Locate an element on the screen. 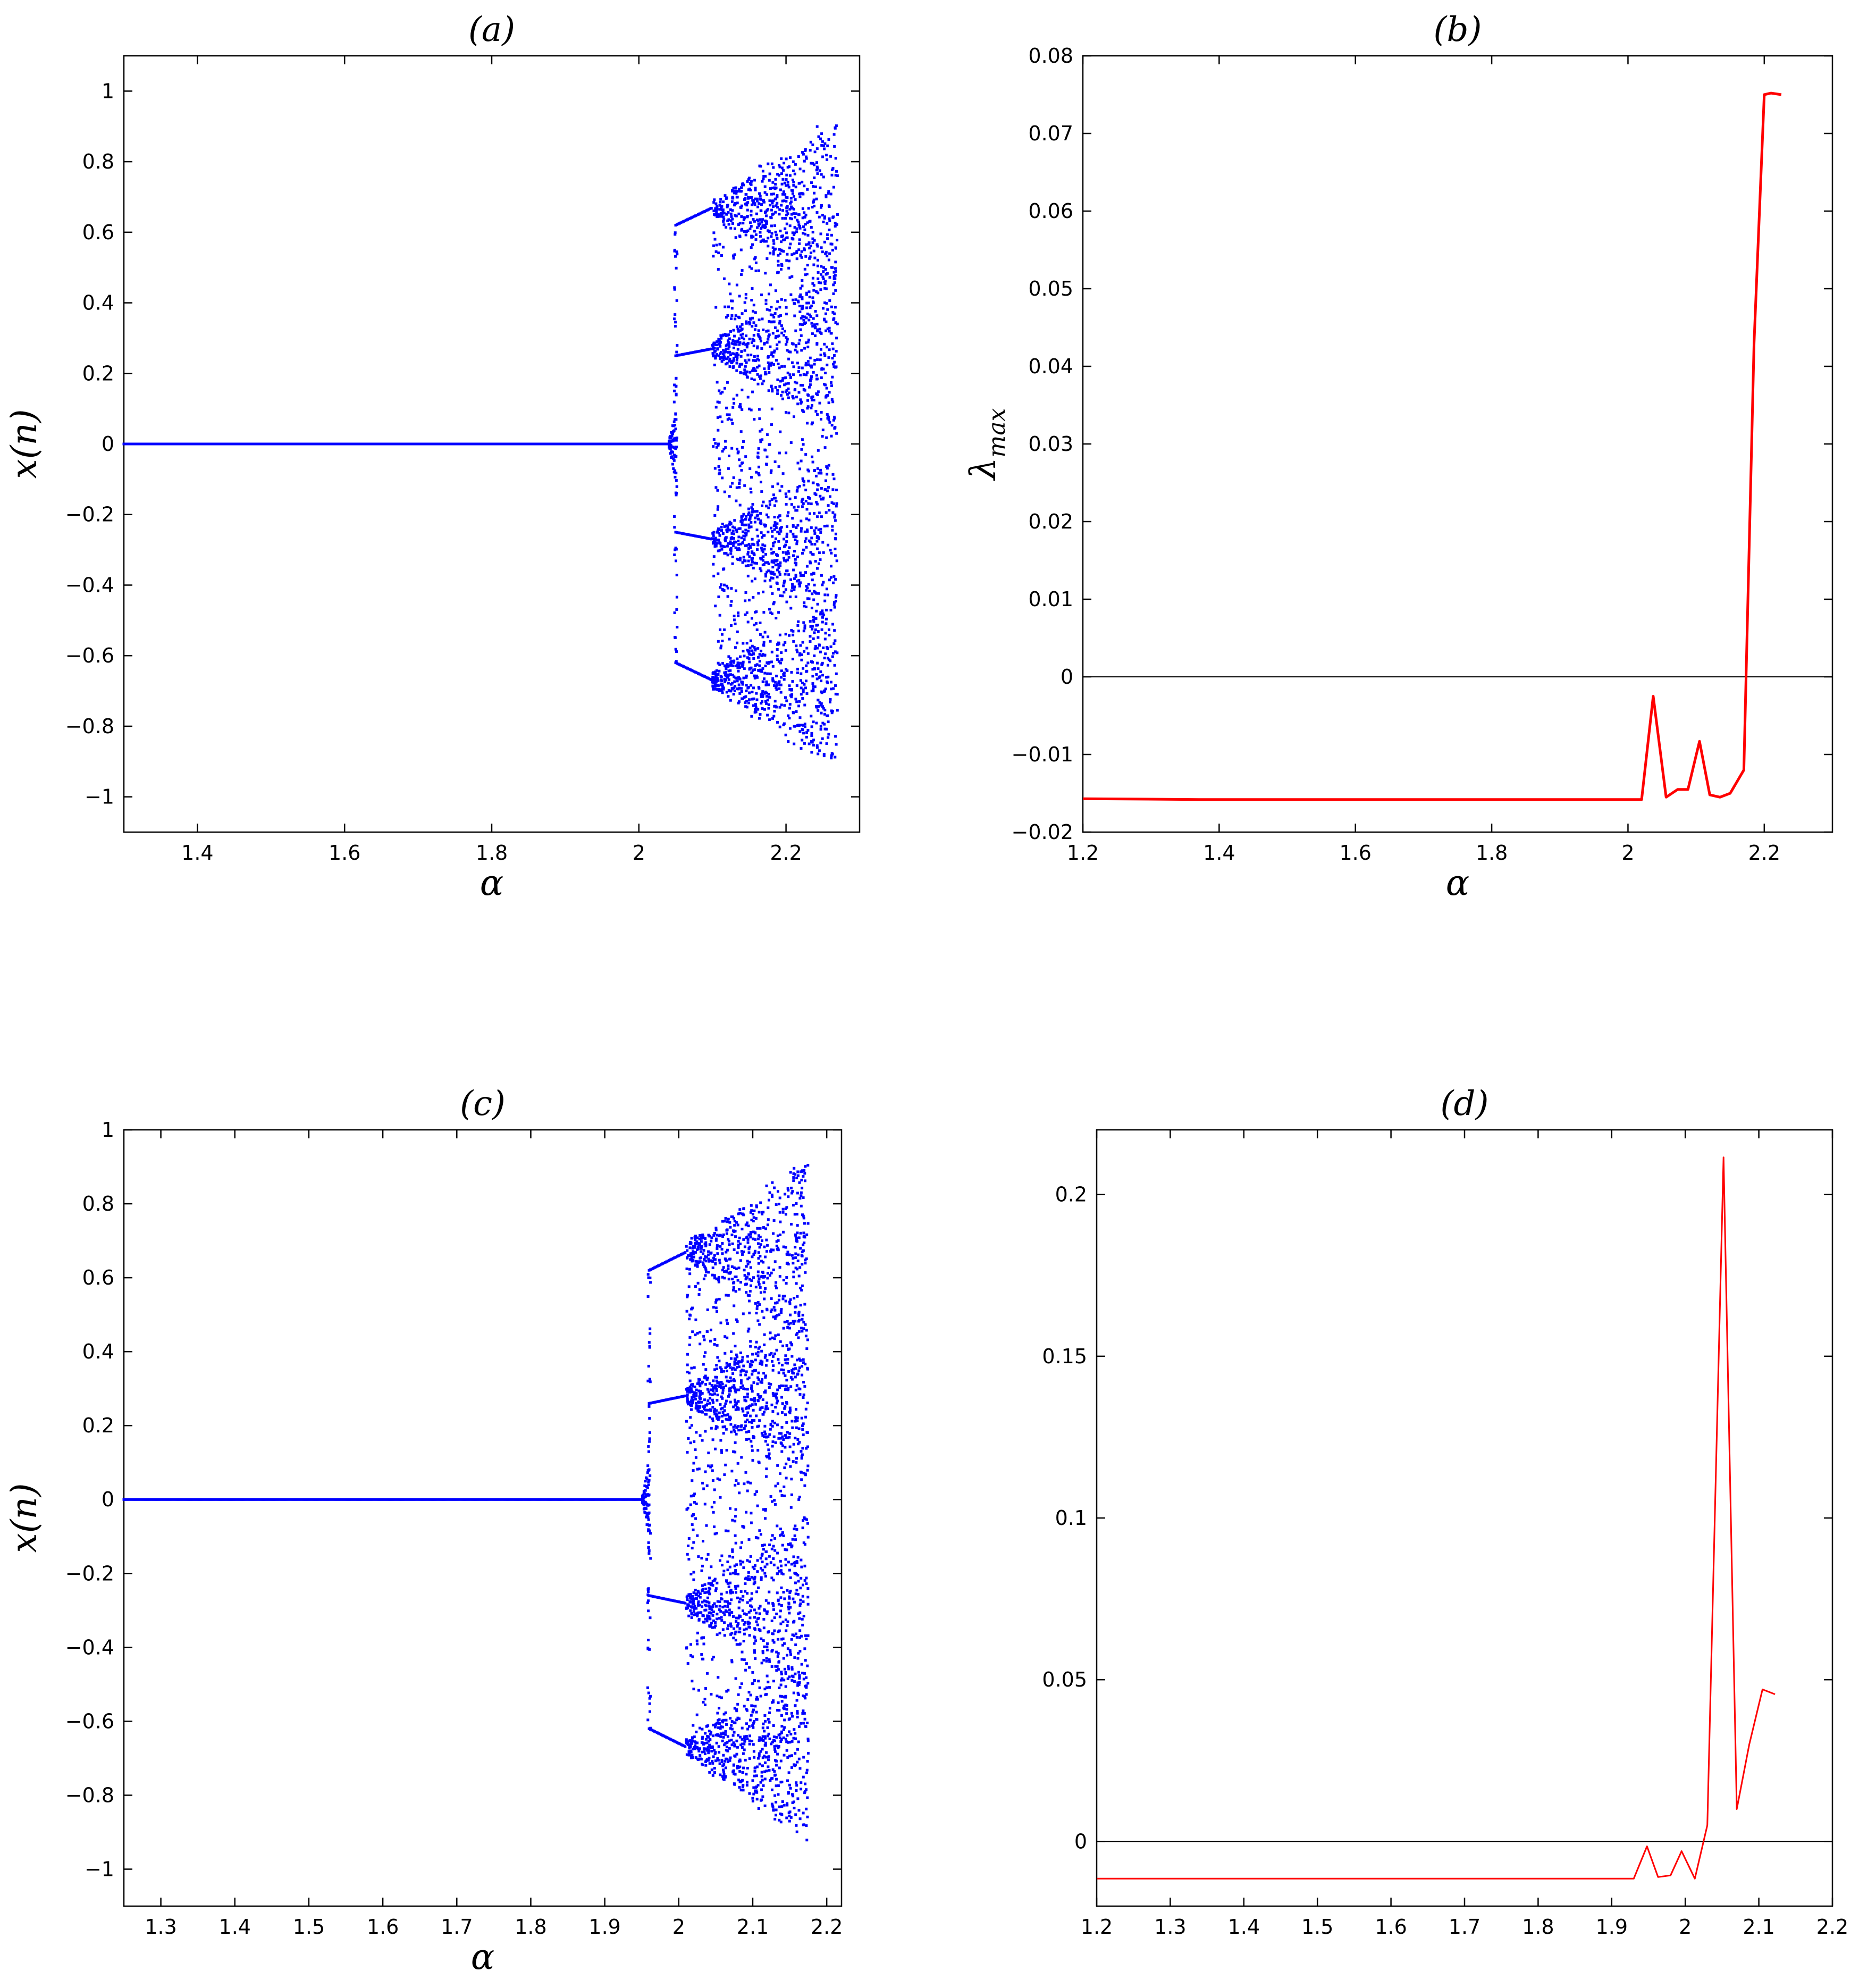 The height and width of the screenshot is (1971, 1876). x-tick-label: 1.6 is located at coordinates (383, 1927).